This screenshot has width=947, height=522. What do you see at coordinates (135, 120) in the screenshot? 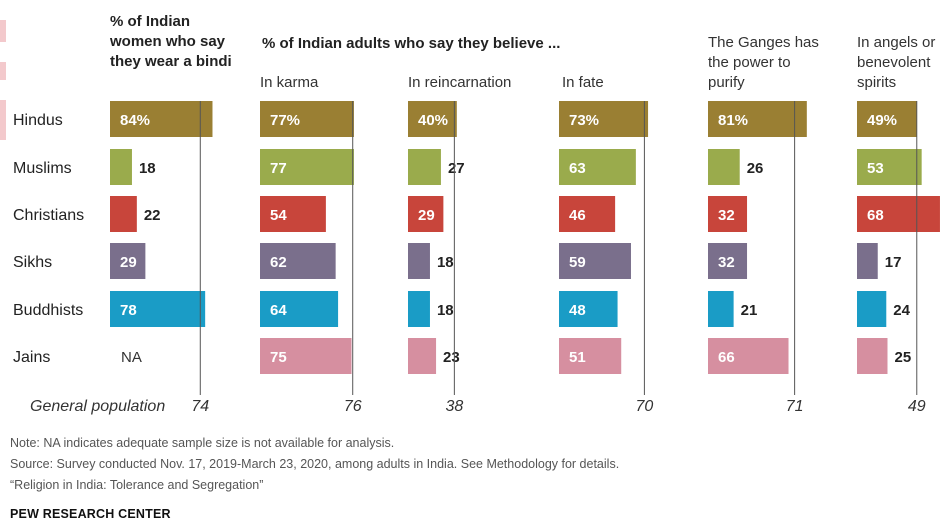
I see `bar-value-label-0-0: 84%` at bounding box center [135, 120].